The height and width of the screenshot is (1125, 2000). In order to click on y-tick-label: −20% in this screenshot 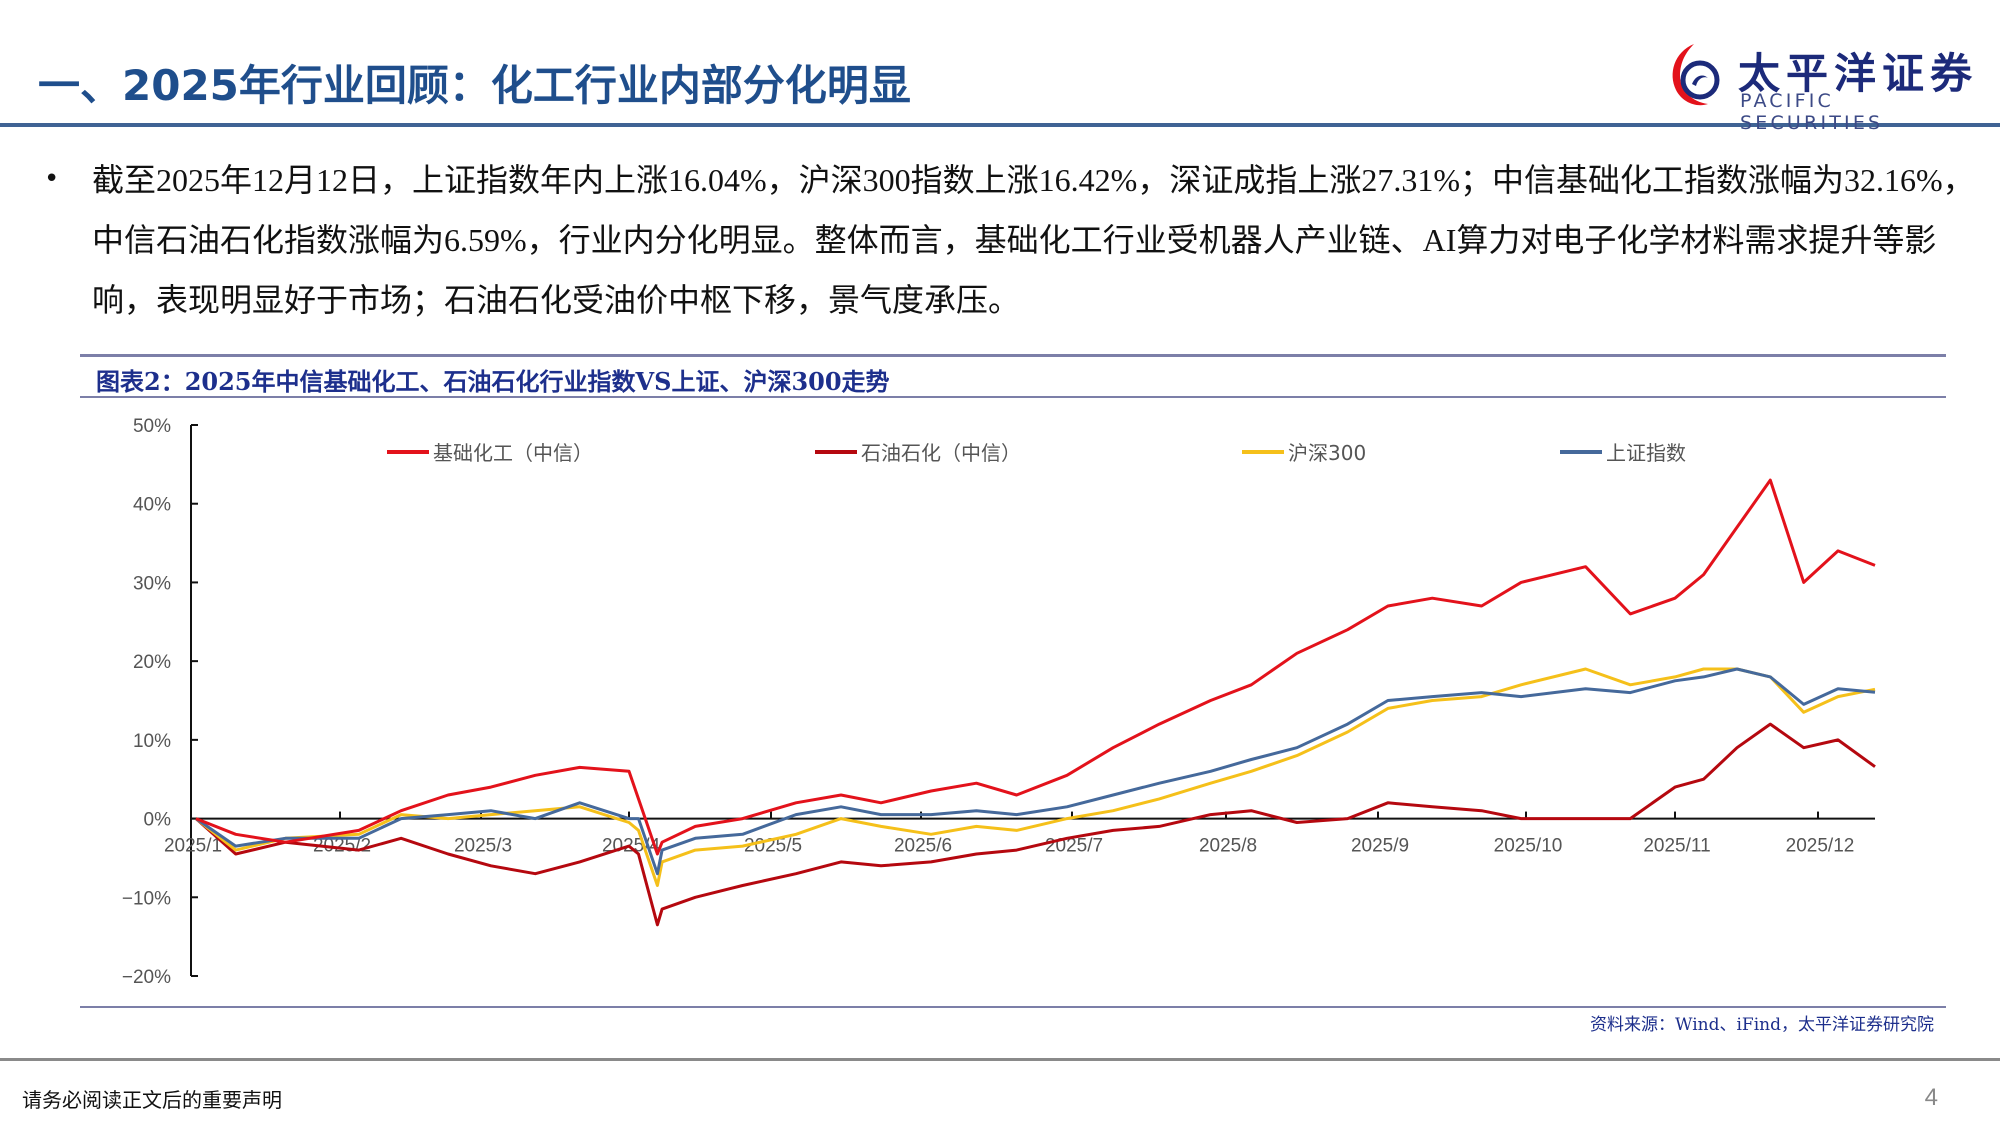, I will do `click(146, 977)`.